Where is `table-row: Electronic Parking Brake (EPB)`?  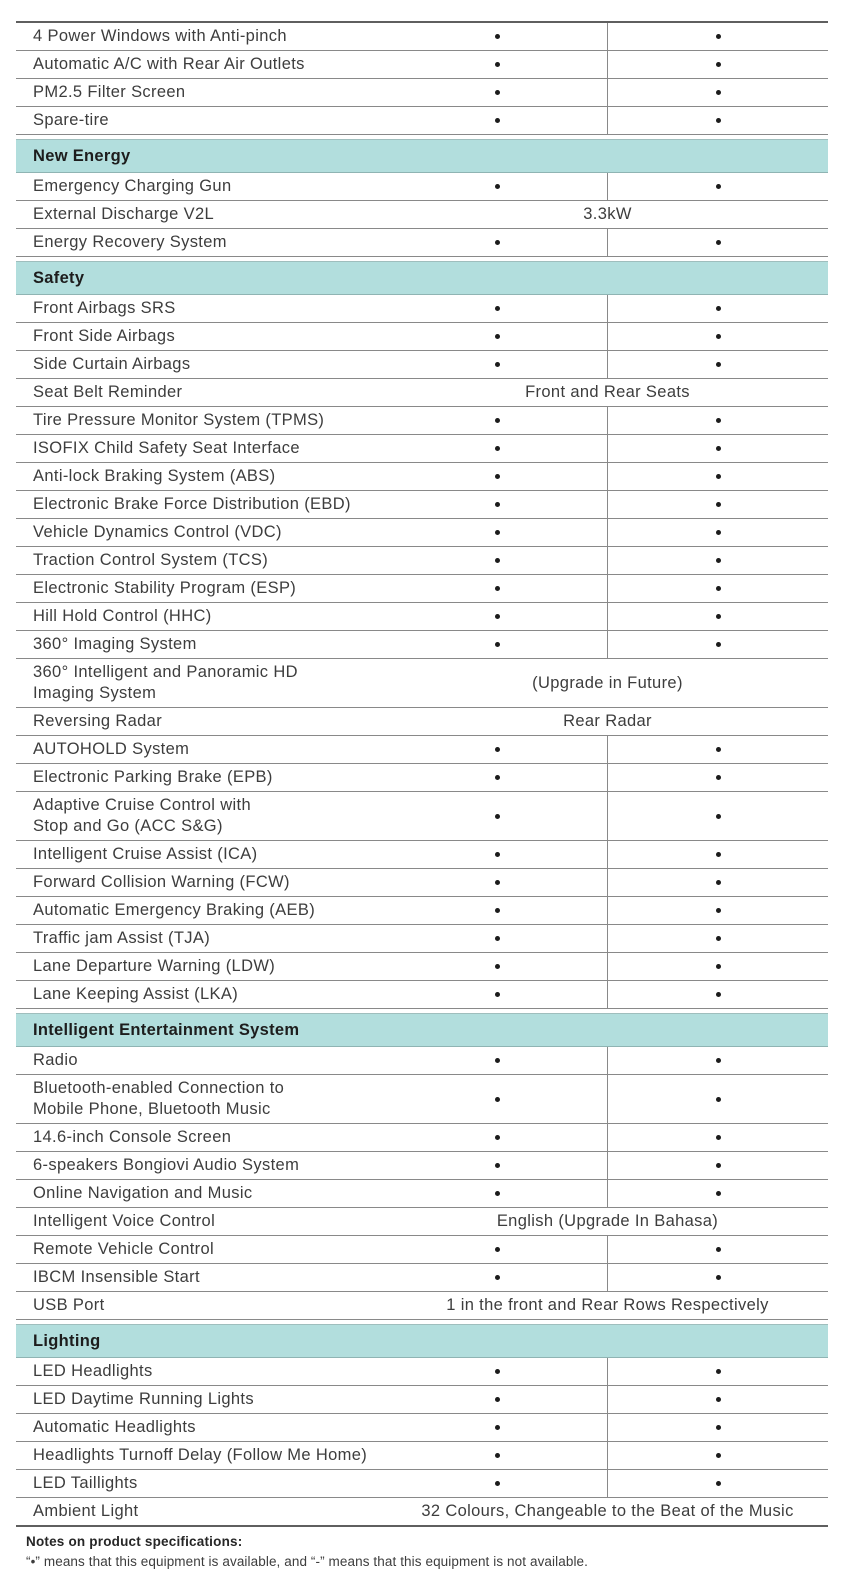
table-row: Electronic Parking Brake (EPB) is located at coordinates (422, 778).